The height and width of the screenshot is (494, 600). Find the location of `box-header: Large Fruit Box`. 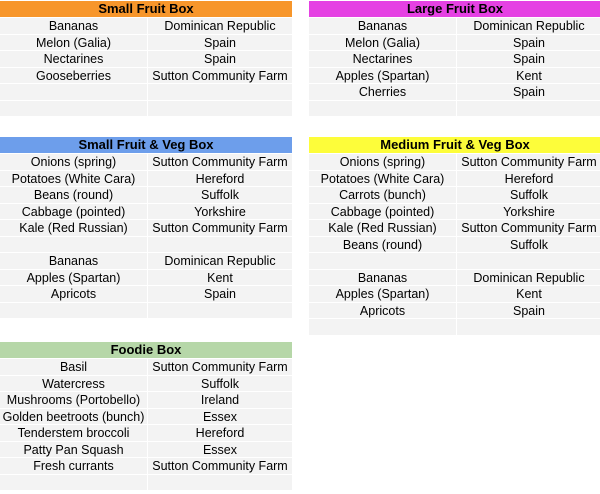

box-header: Large Fruit Box is located at coordinates (454, 9).